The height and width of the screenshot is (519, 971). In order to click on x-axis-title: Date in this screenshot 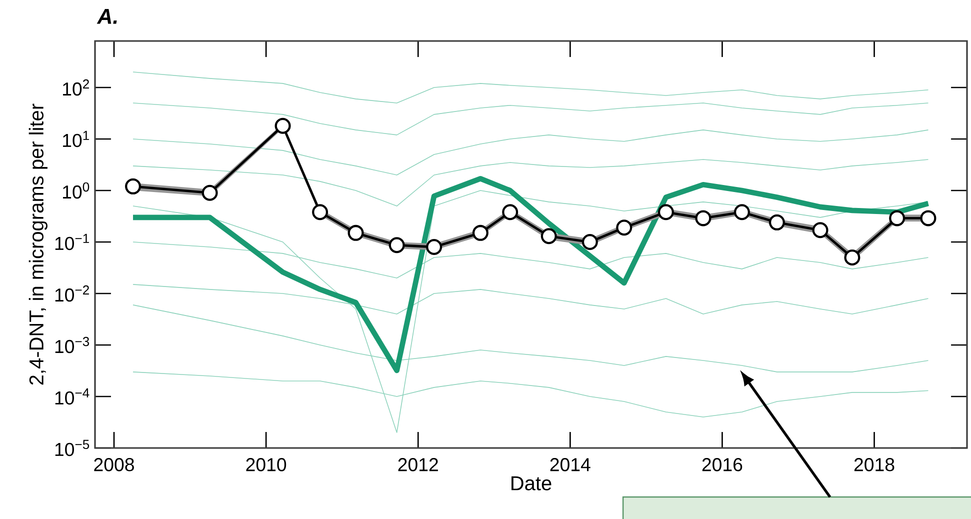, I will do `click(532, 483)`.